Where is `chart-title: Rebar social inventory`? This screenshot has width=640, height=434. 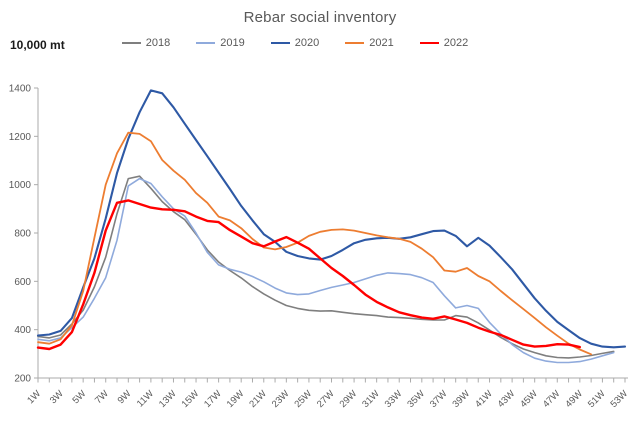
chart-title: Rebar social inventory is located at coordinates (320, 17).